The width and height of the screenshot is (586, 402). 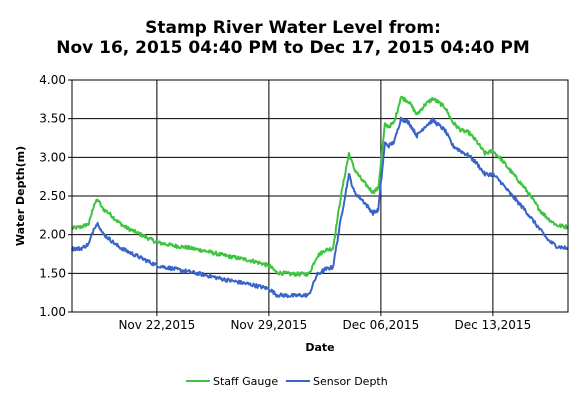 What do you see at coordinates (493, 325) in the screenshot?
I see `x-tick-label: Dec 13,2015` at bounding box center [493, 325].